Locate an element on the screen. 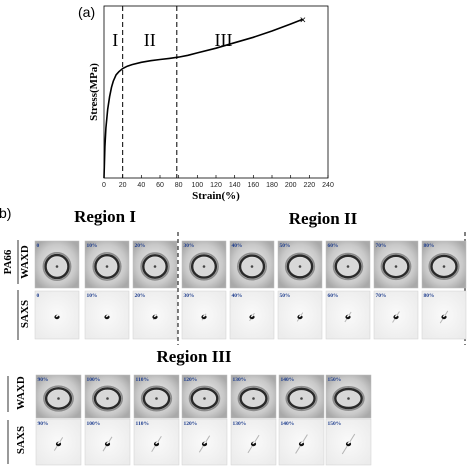 This screenshot has height=474, width=474. saxs-pattern: 140% is located at coordinates (301, 442).